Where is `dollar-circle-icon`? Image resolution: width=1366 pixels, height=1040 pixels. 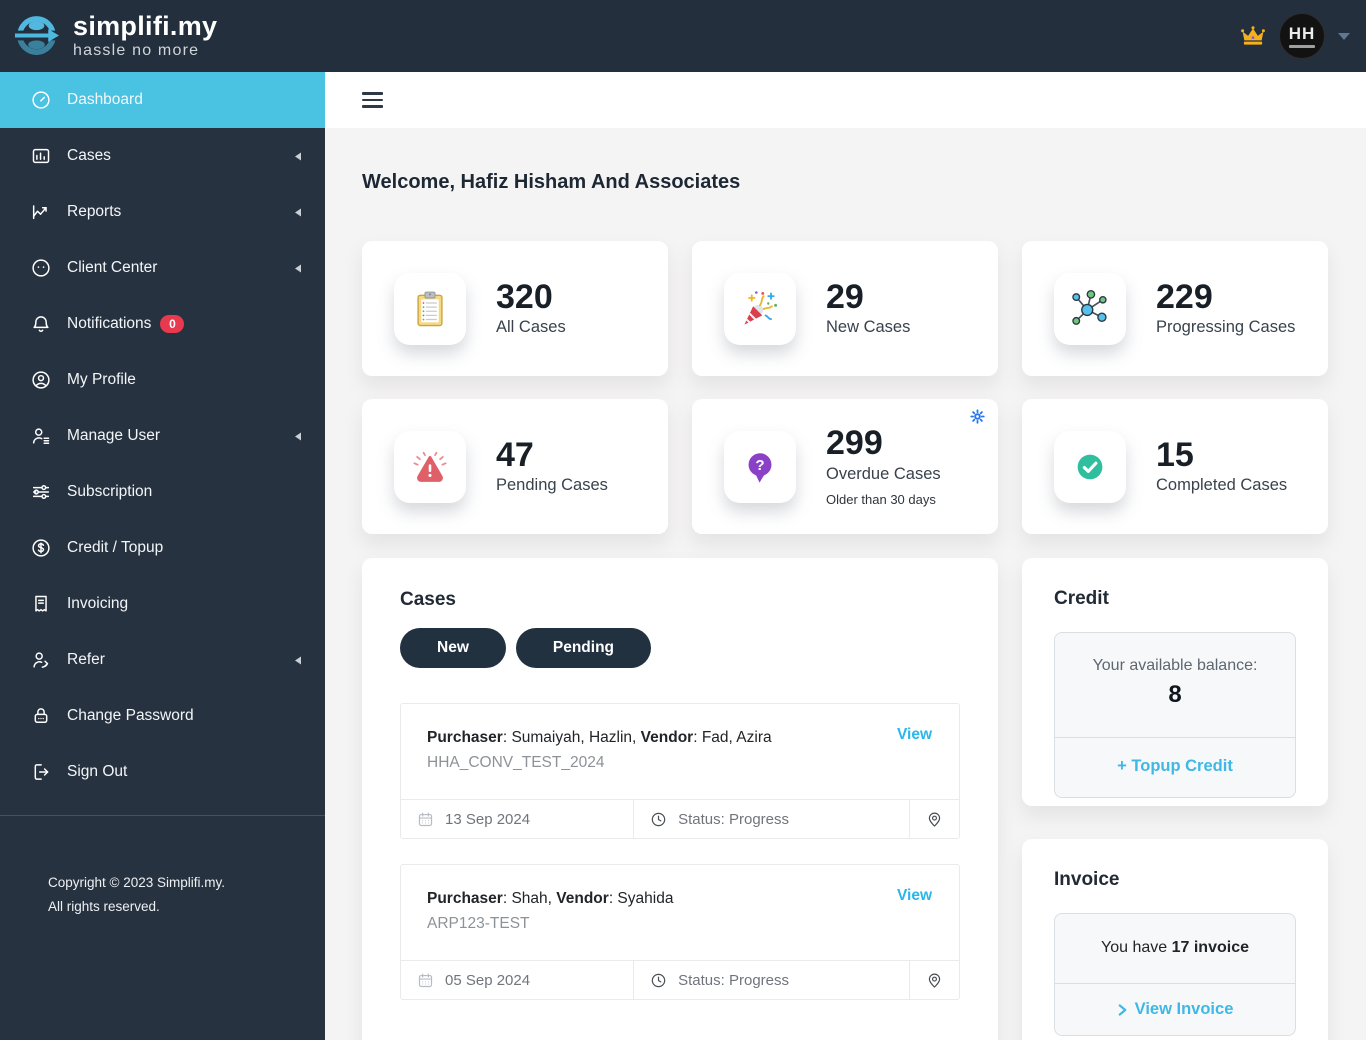 dollar-circle-icon is located at coordinates (41, 548).